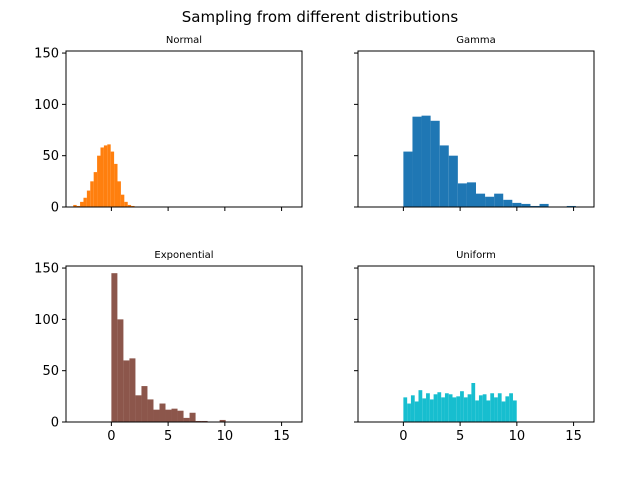  I want to click on uniform-axes-frame, so click(476, 344).